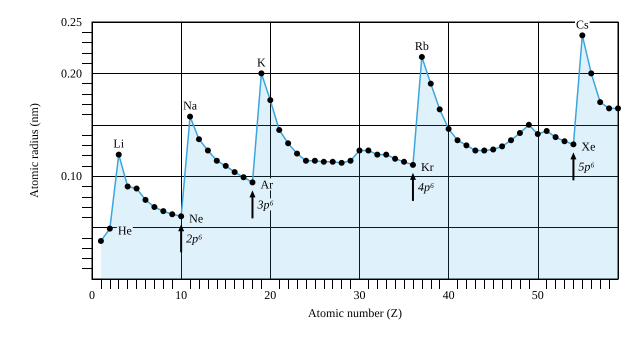 The image size is (632, 345). What do you see at coordinates (421, 45) in the screenshot?
I see `annotation: Rb` at bounding box center [421, 45].